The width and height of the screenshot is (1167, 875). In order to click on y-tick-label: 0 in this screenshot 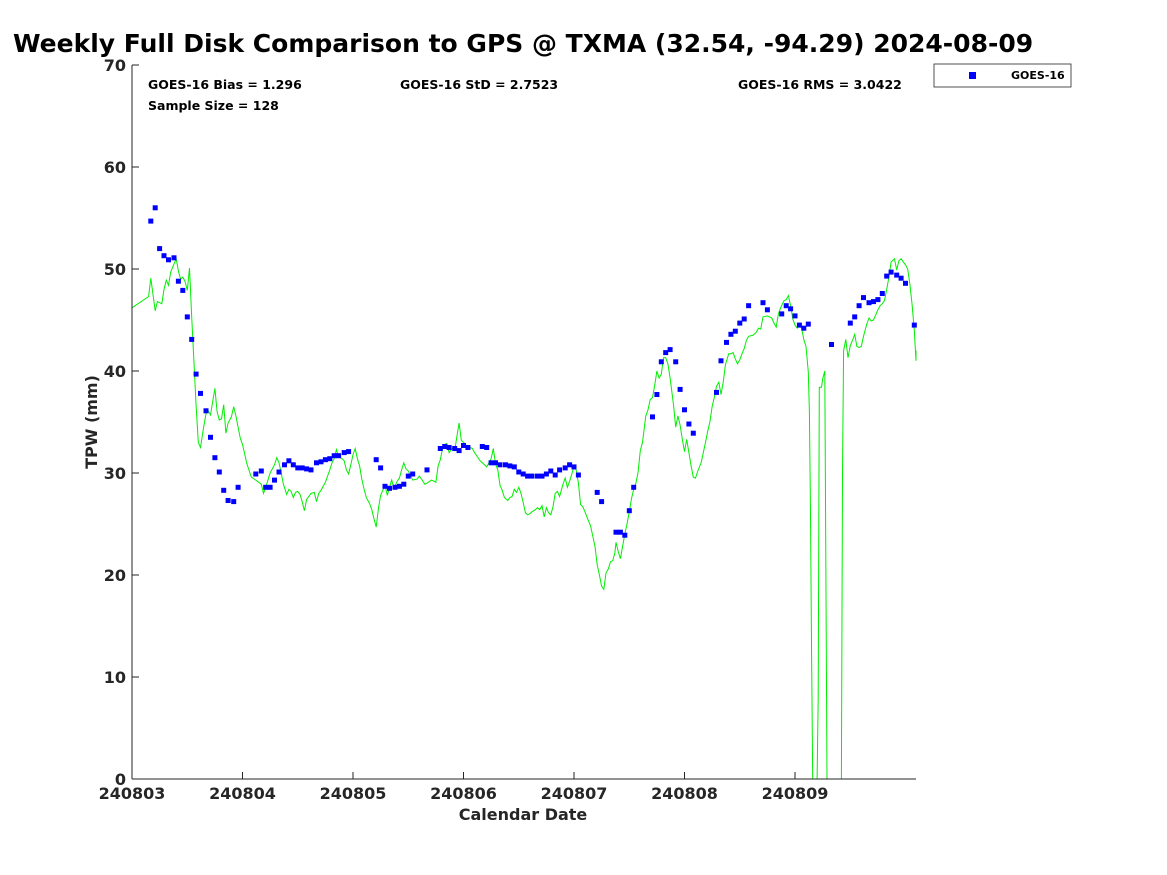, I will do `click(120, 779)`.